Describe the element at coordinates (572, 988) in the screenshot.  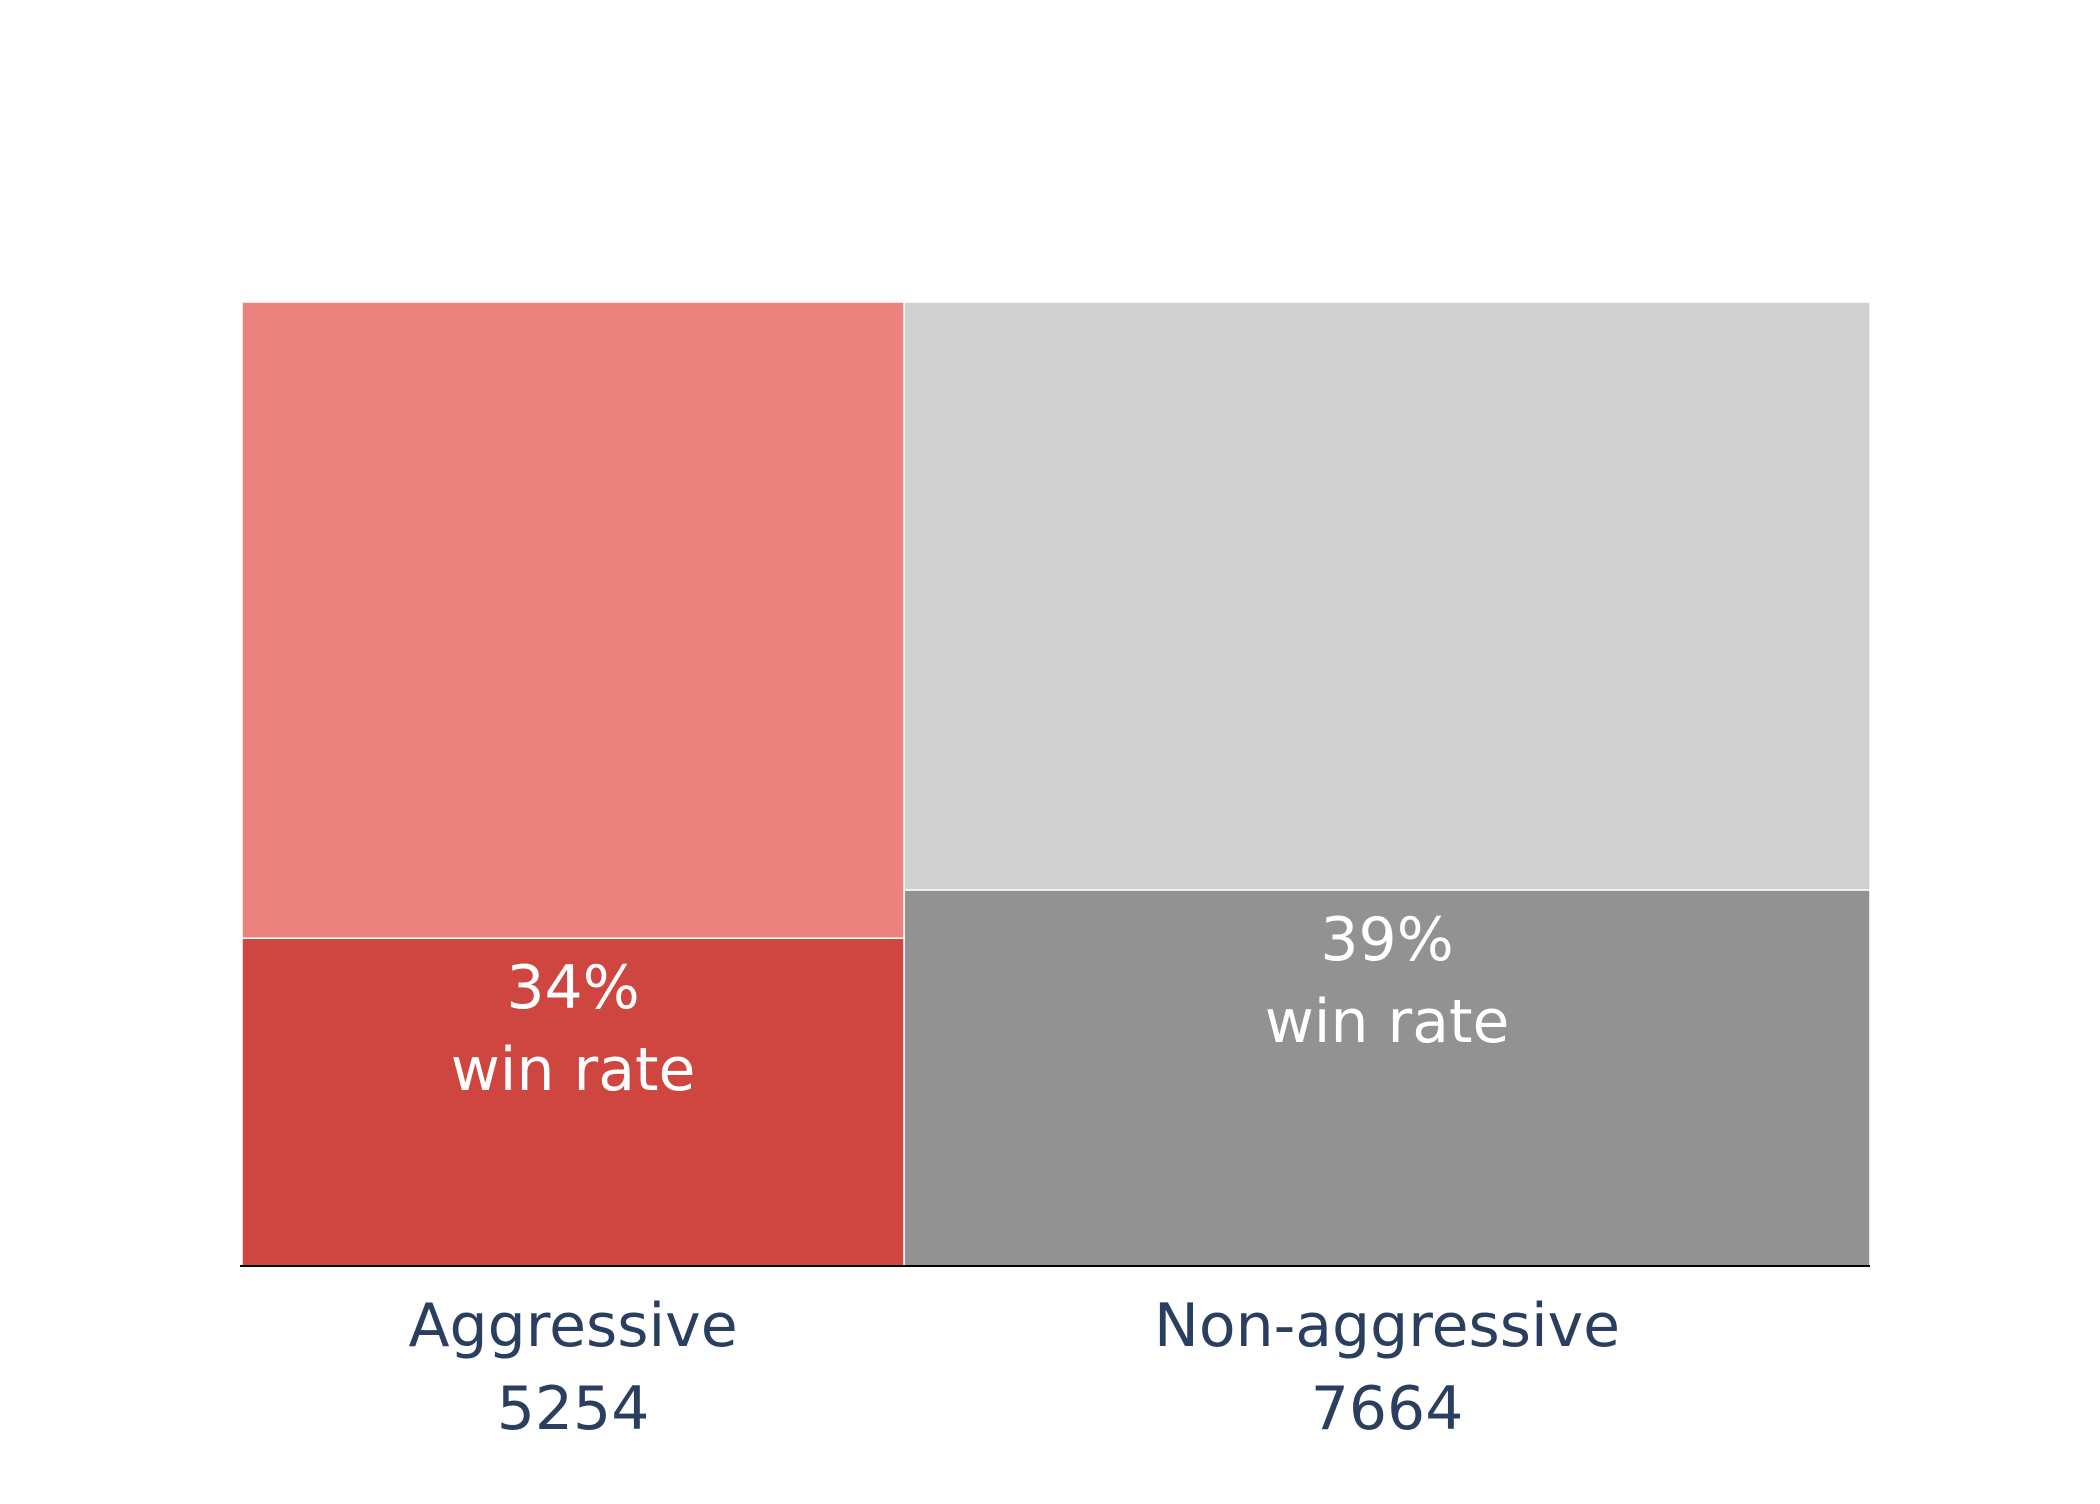
I see `data-label-rate-aggressive: 34%` at that location.